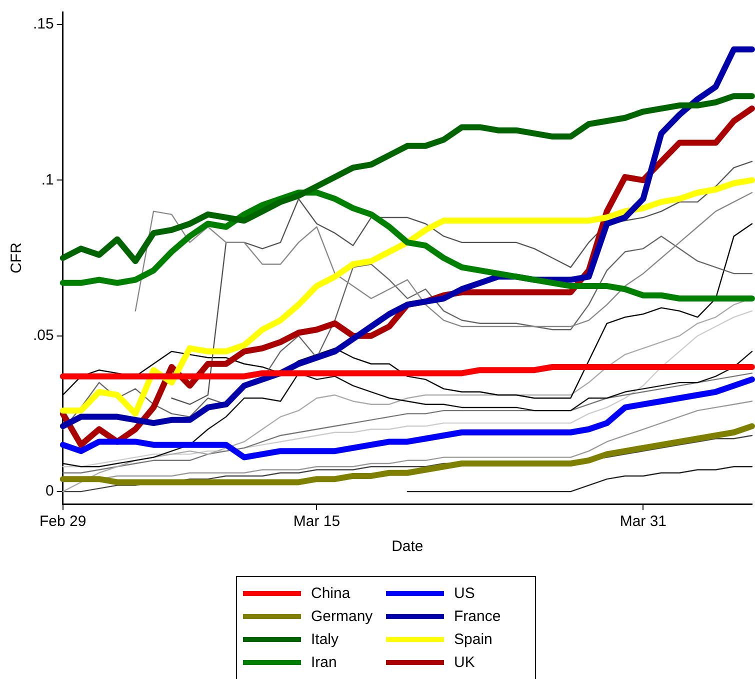  Describe the element at coordinates (473, 639) in the screenshot. I see `legend-label: Spain` at that location.